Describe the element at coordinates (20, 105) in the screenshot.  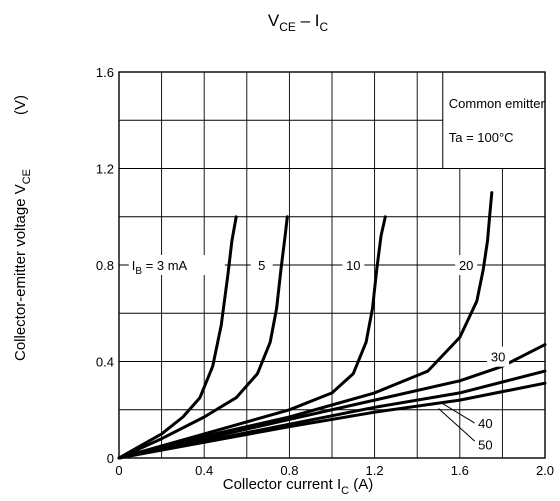
I see `y-axis-unit: (V)` at that location.